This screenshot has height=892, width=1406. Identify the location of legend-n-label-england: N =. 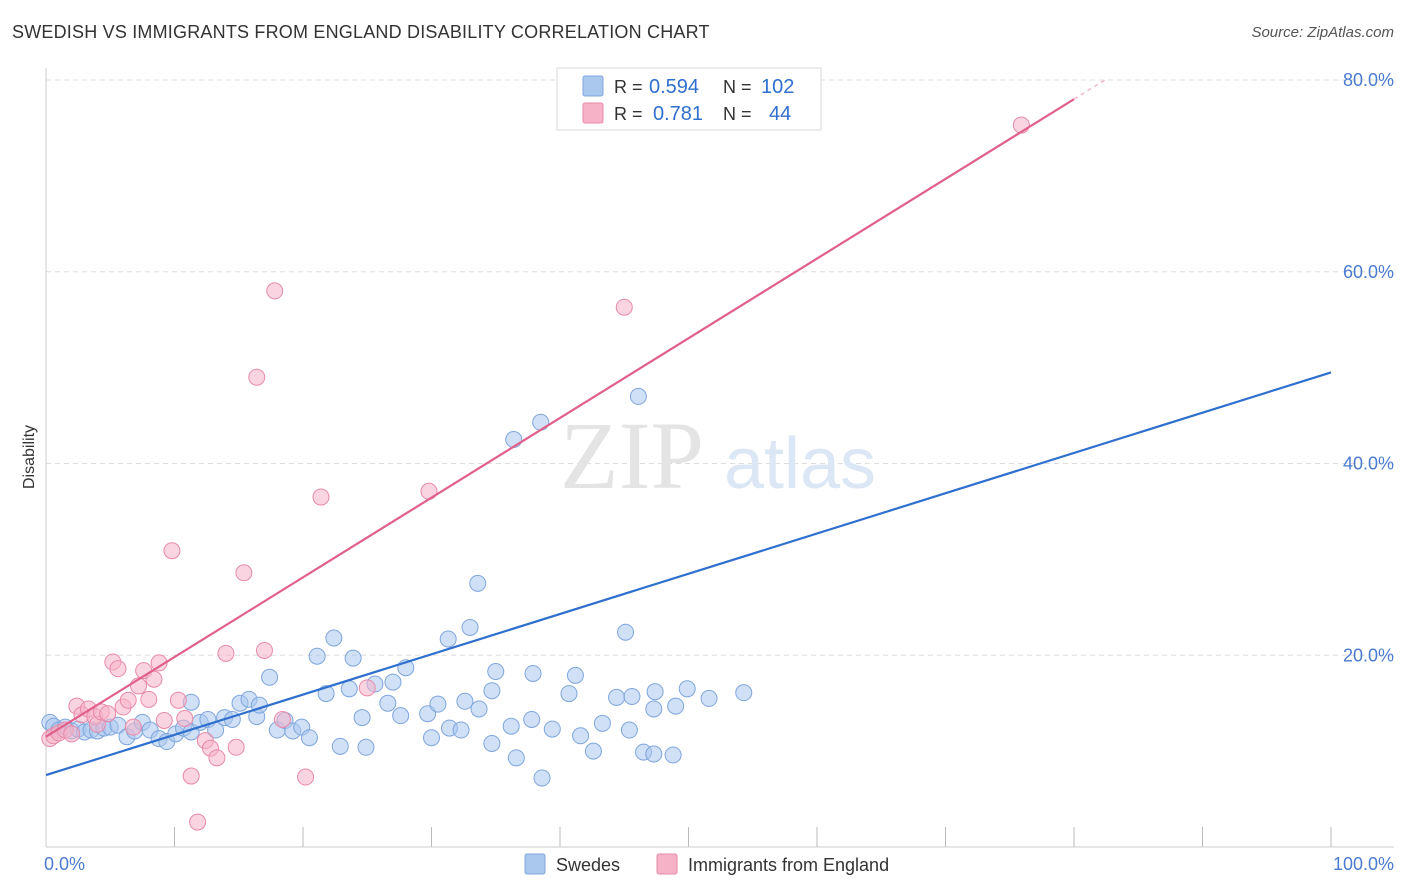
(737, 114).